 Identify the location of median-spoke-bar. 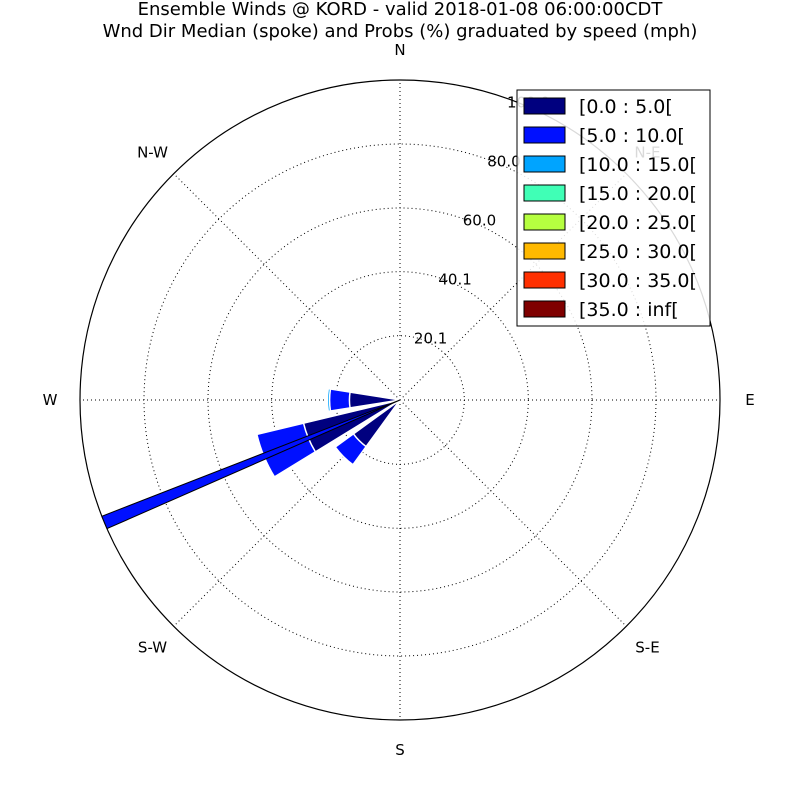
(251, 464).